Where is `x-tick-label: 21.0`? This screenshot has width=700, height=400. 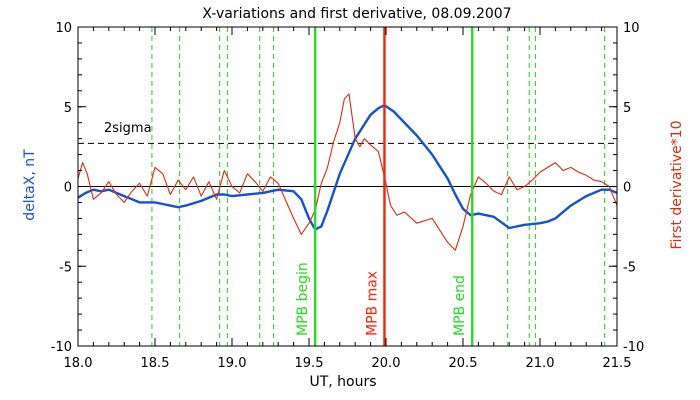
x-tick-label: 21.0 is located at coordinates (540, 363).